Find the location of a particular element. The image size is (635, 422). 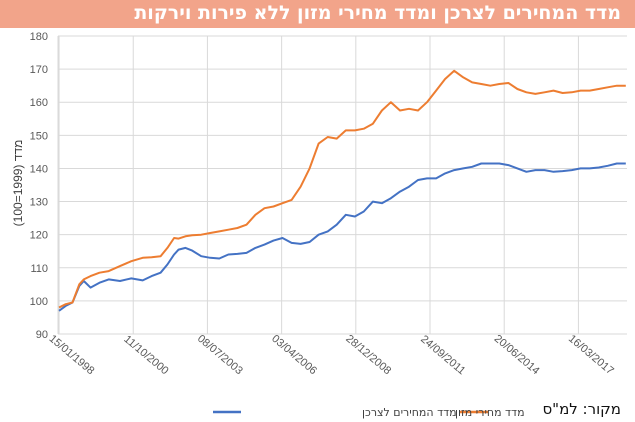

legend: מדד מחירי מזון מדד המחירים לצרכן is located at coordinates (369, 412).